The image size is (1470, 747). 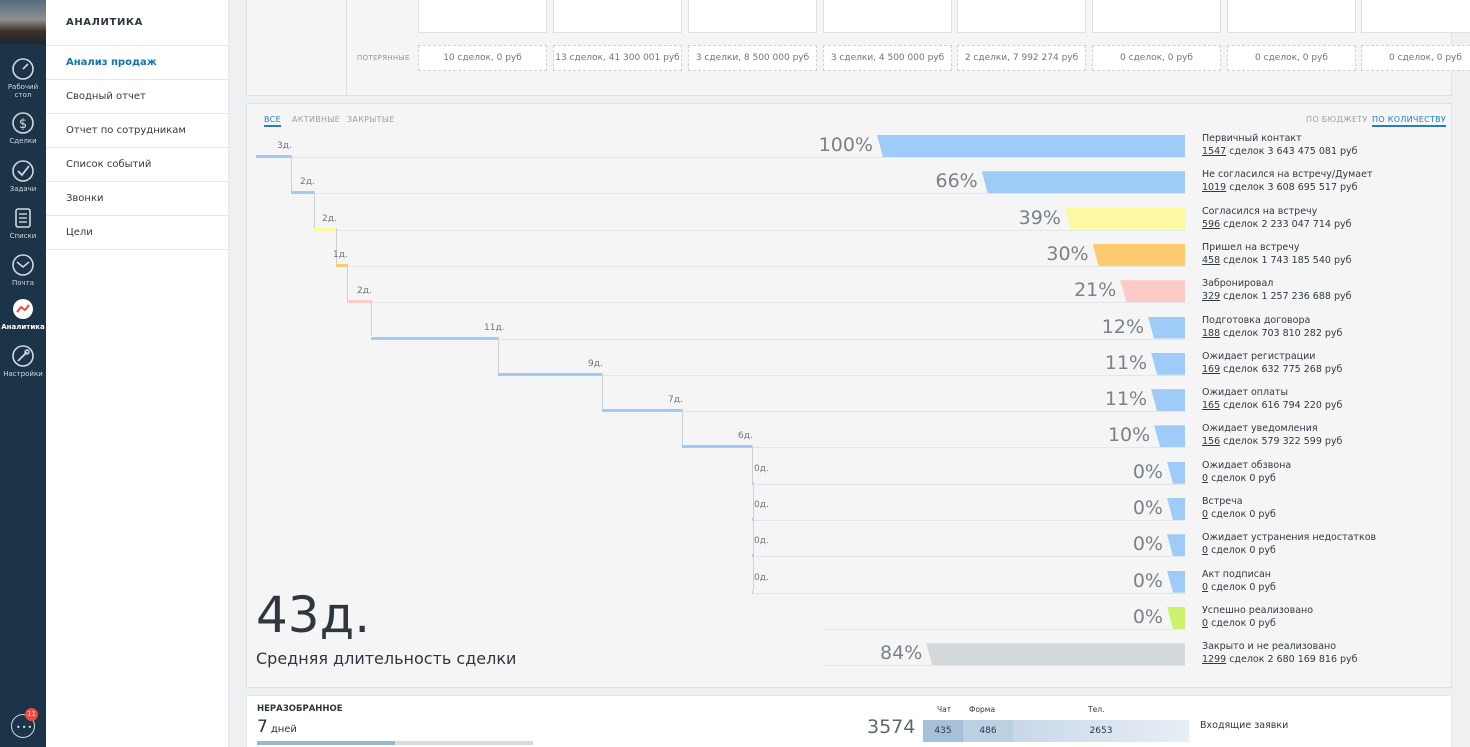 I want to click on settings-icon, so click(x=23, y=356).